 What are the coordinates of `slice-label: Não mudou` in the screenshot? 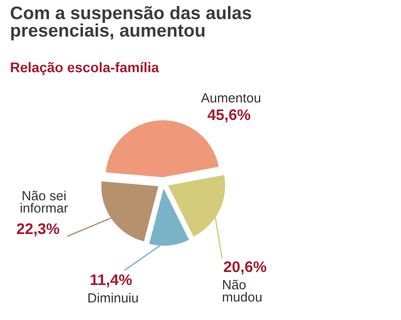 It's located at (242, 291).